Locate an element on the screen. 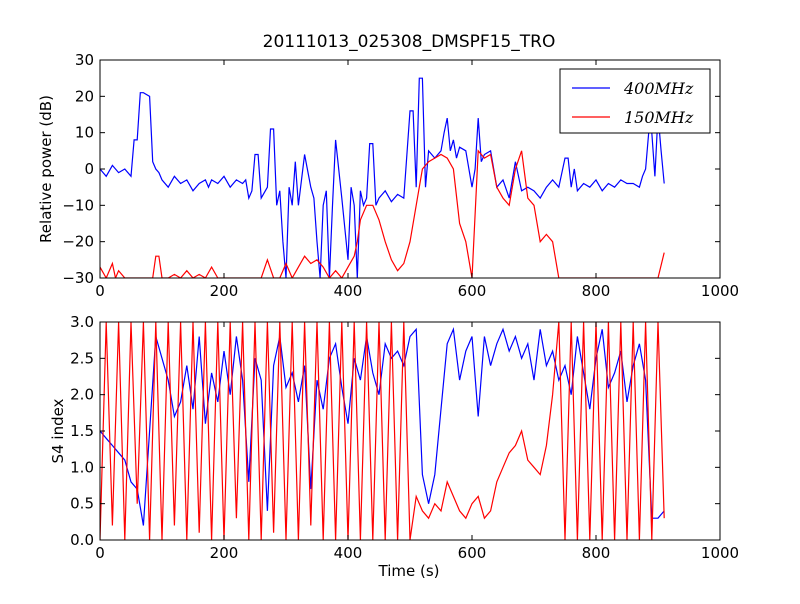  power-ytick-label: 30 is located at coordinates (84, 60).